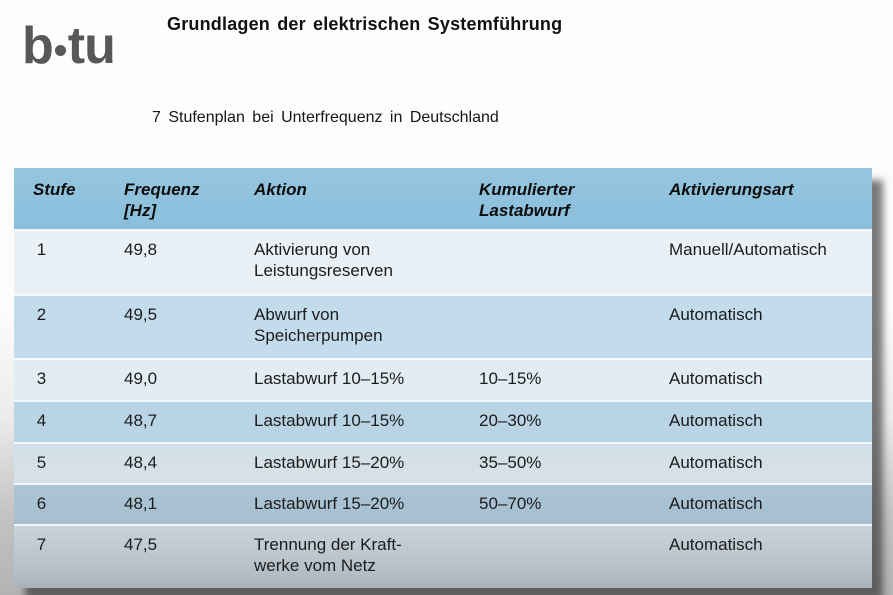 The width and height of the screenshot is (893, 595). I want to click on btu-logo-dot-icon, so click(60, 50).